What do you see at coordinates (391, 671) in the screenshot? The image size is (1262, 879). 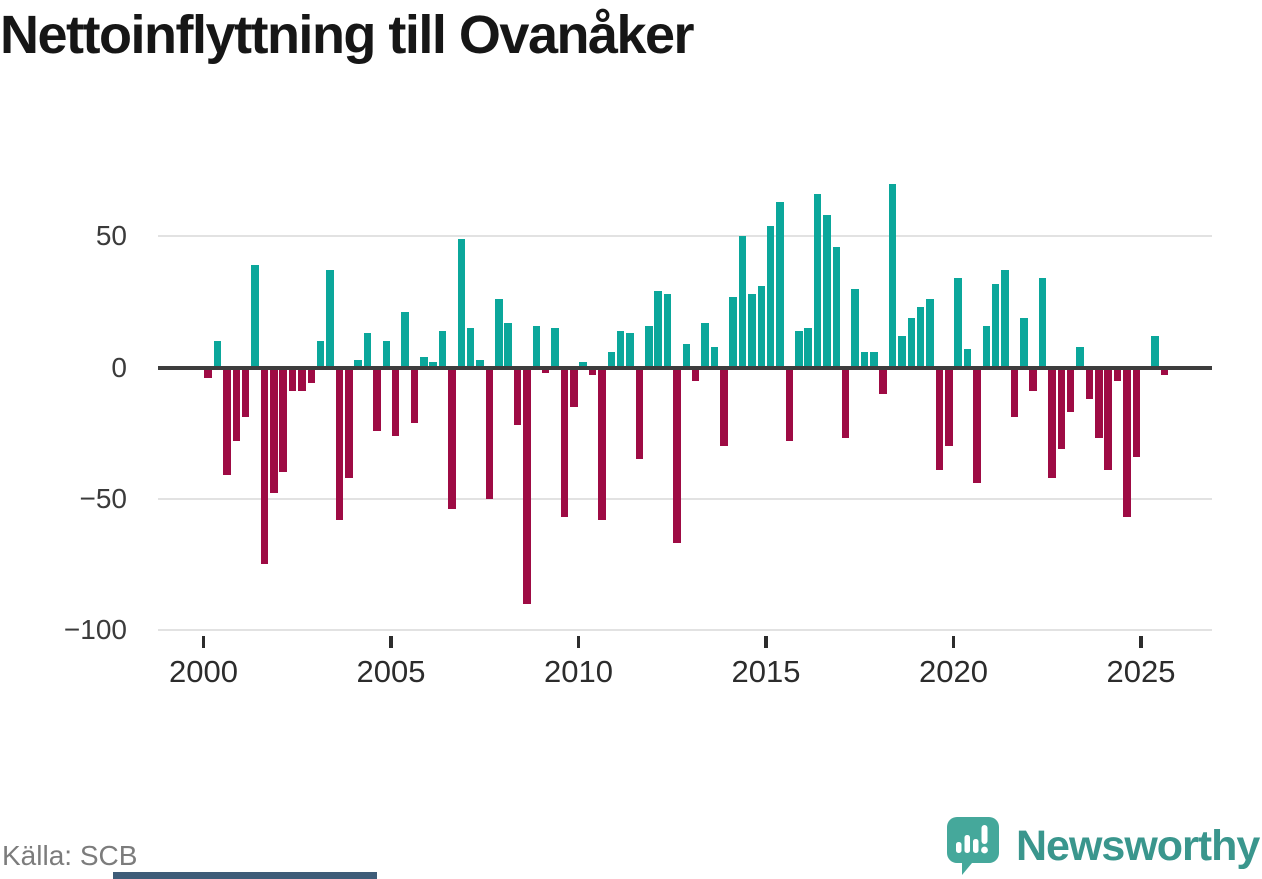 I see `x-axis-label-2005: 2005` at bounding box center [391, 671].